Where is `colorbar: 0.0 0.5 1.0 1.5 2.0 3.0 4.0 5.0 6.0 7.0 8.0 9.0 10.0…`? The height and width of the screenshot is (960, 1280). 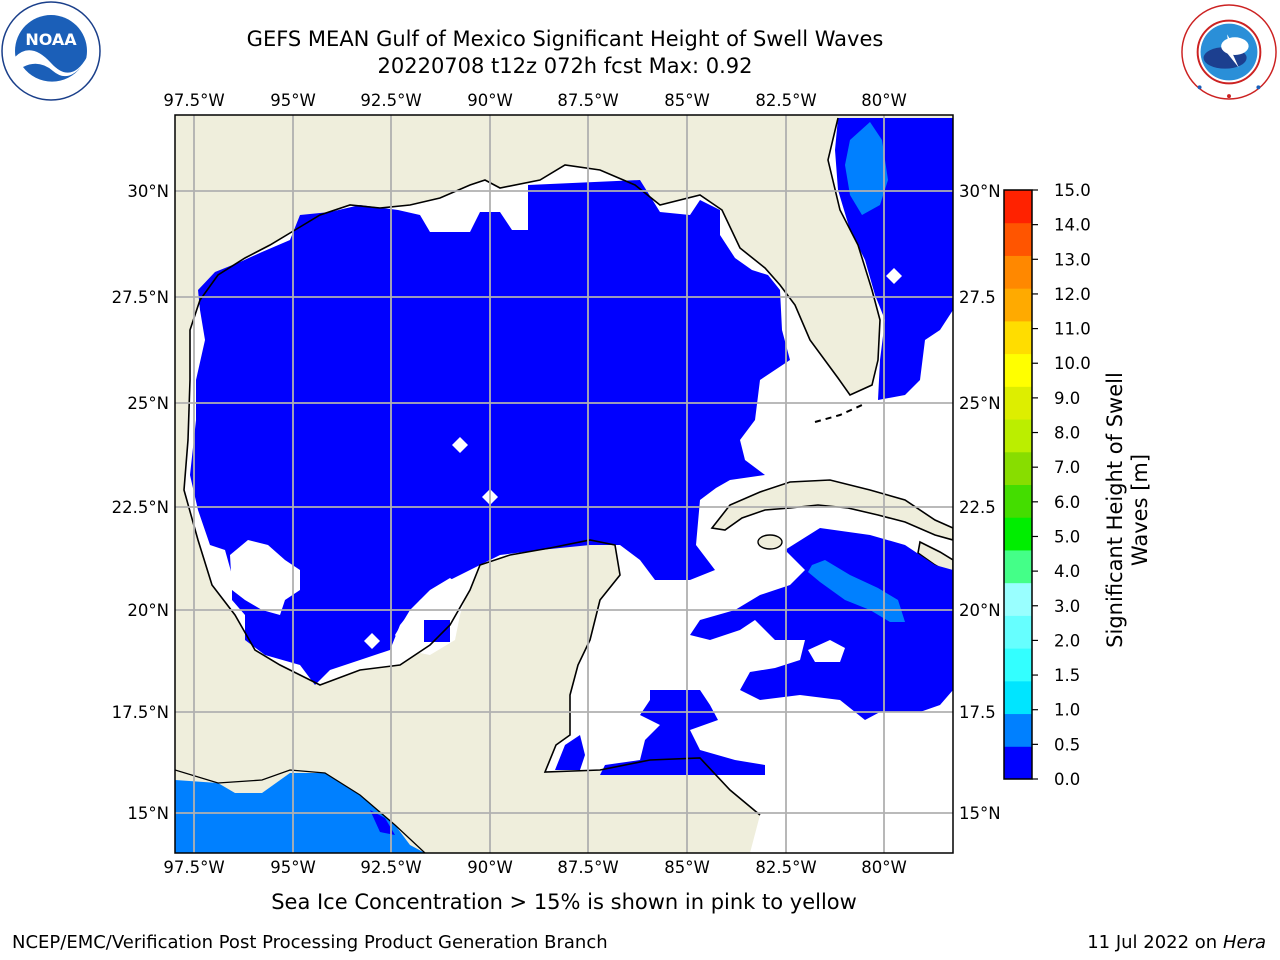 colorbar: 0.0 0.5 1.0 1.5 2.0 3.0 4.0 5.0 6.0 7.0 8.0 9.0 10.0… is located at coordinates (1047, 485).